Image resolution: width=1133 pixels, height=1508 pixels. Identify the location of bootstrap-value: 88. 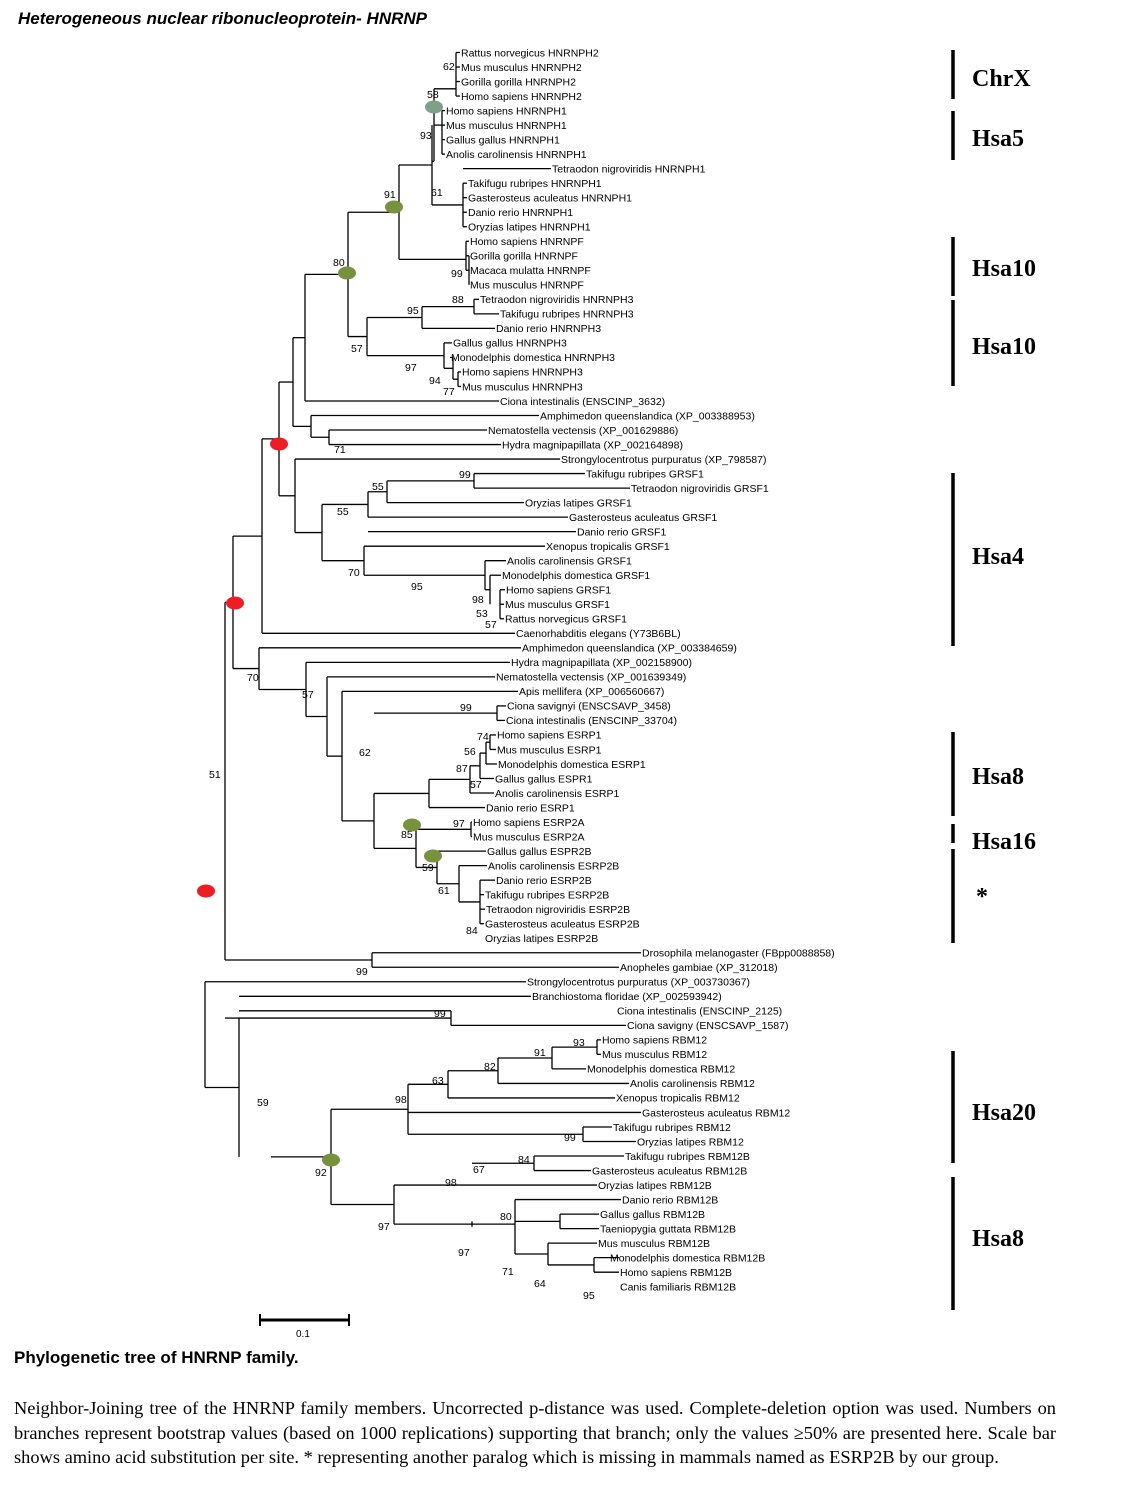
(458, 300).